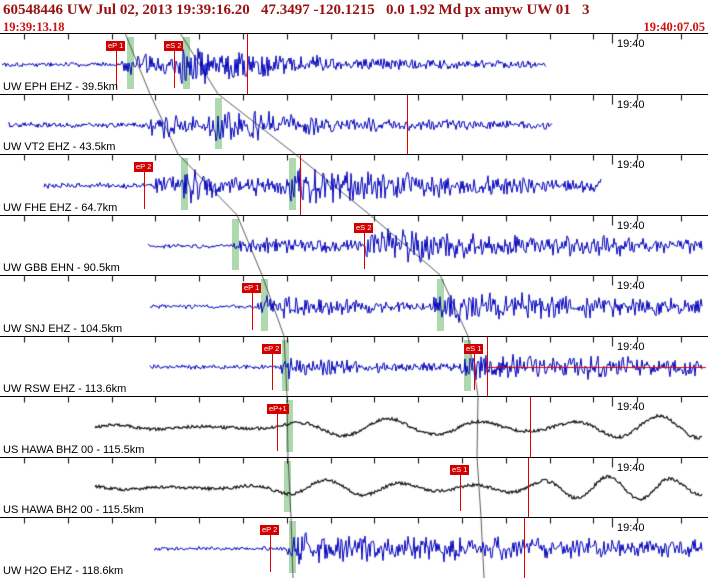  I want to click on station-label: UW EPH EHZ - 39.5km, so click(60, 87).